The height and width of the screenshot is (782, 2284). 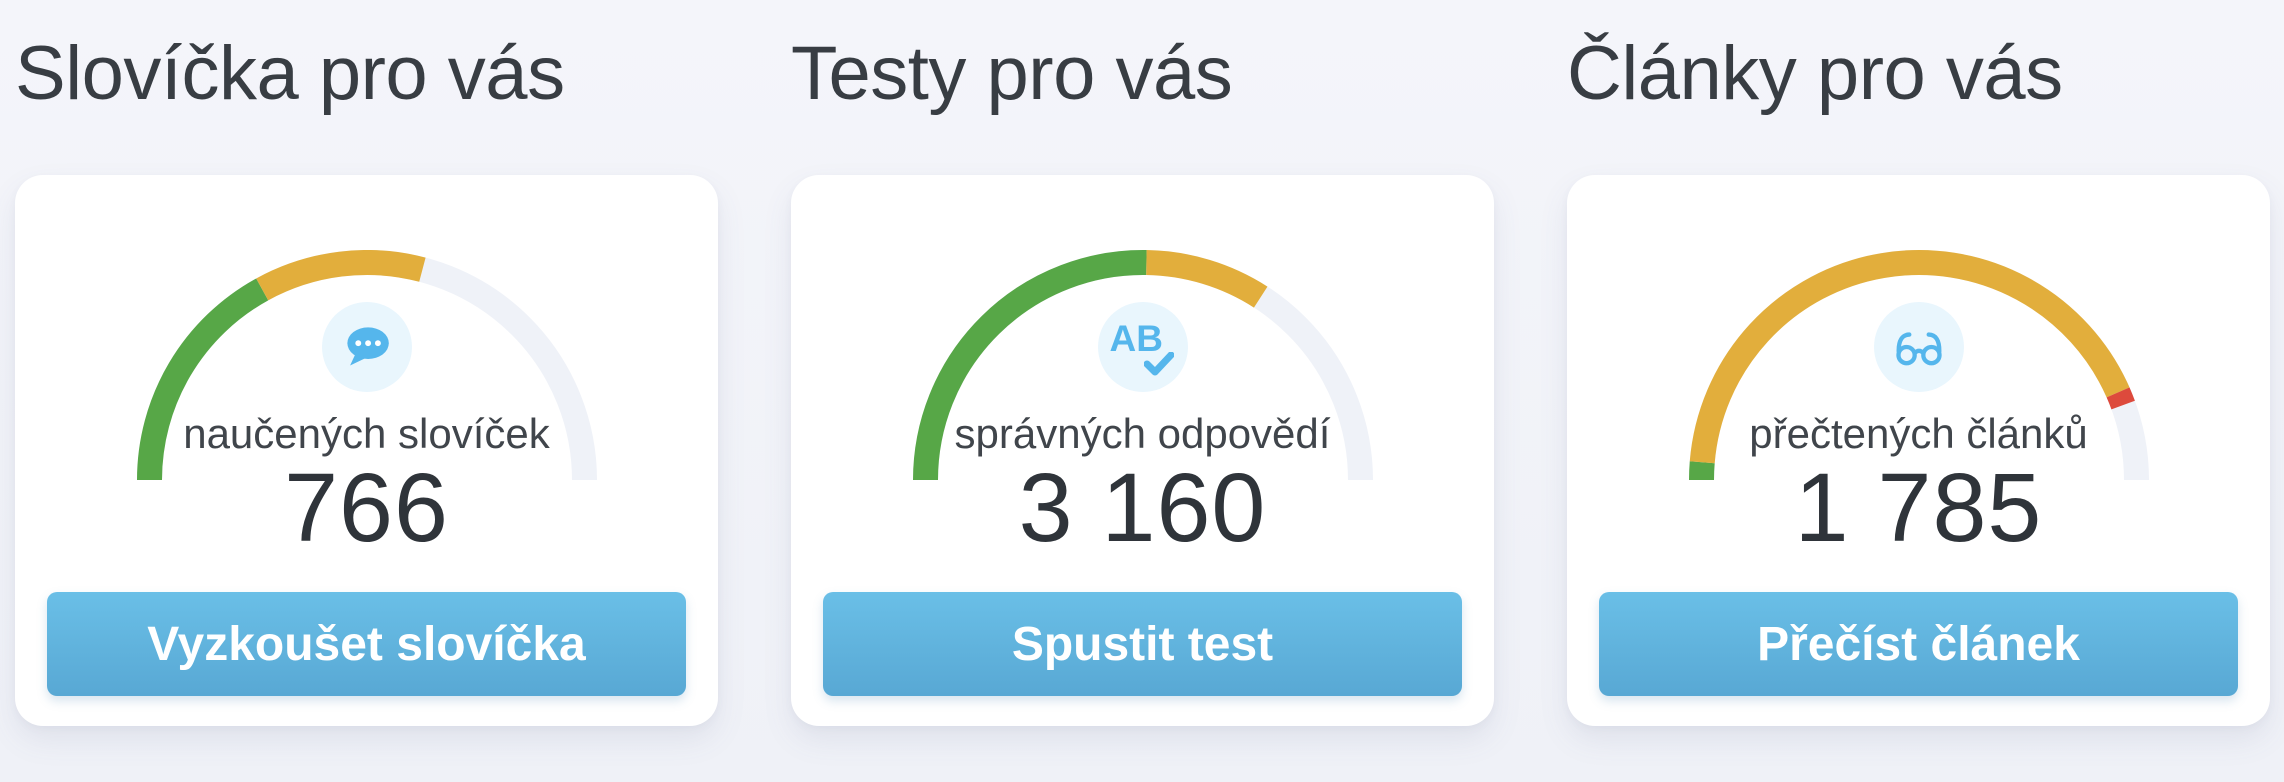 What do you see at coordinates (1815, 73) in the screenshot?
I see `panel-title-articles: Články pro vás` at bounding box center [1815, 73].